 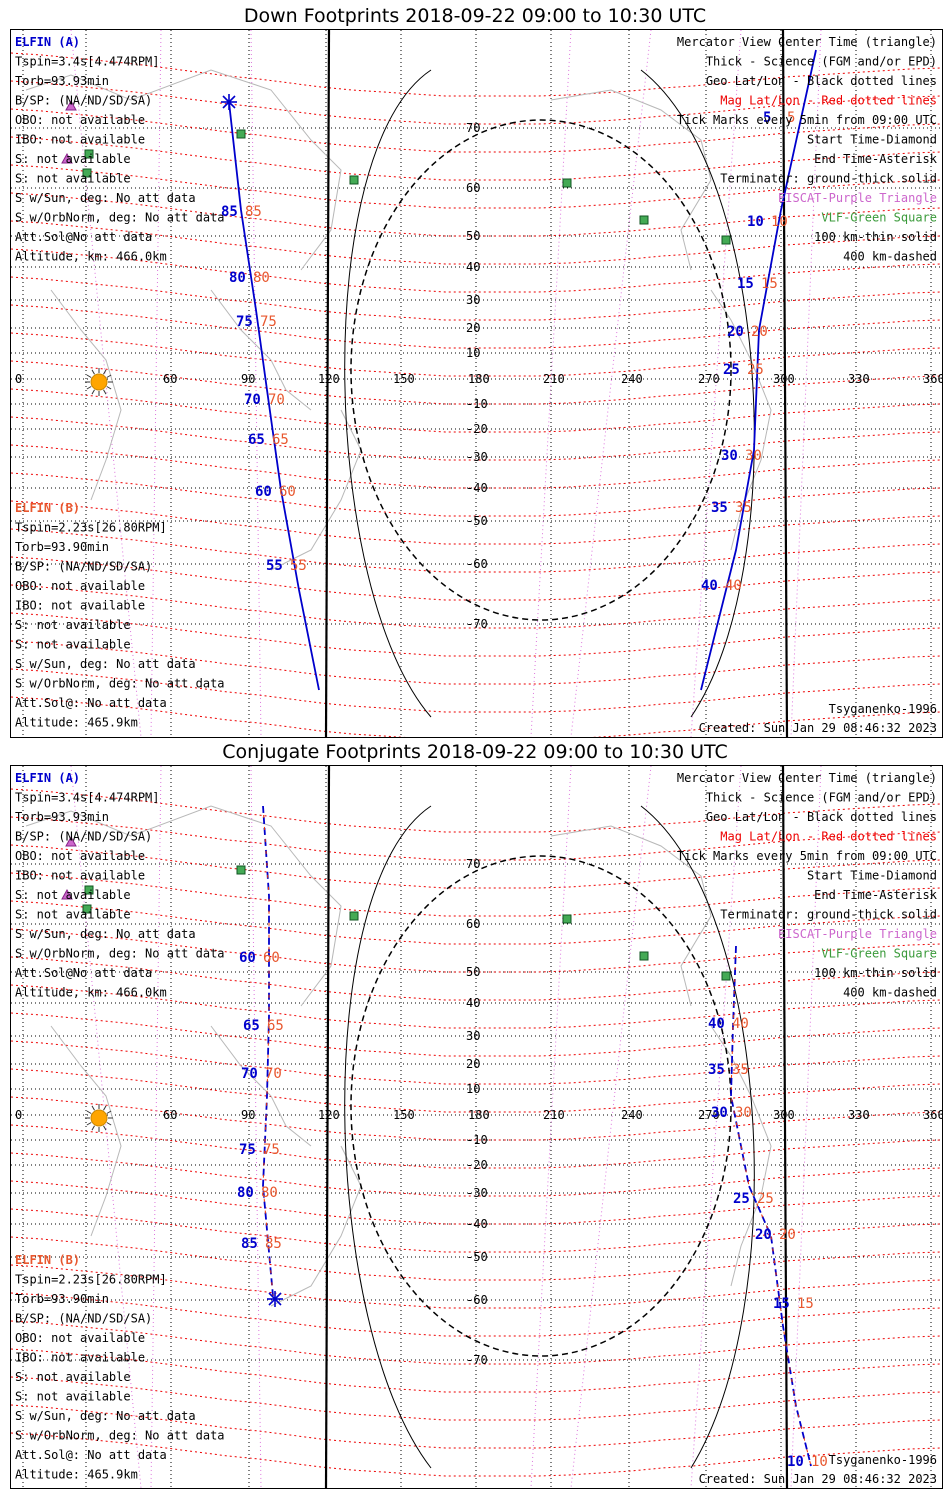 I want to click on lon-tick-label: 300, so click(x=784, y=1115).